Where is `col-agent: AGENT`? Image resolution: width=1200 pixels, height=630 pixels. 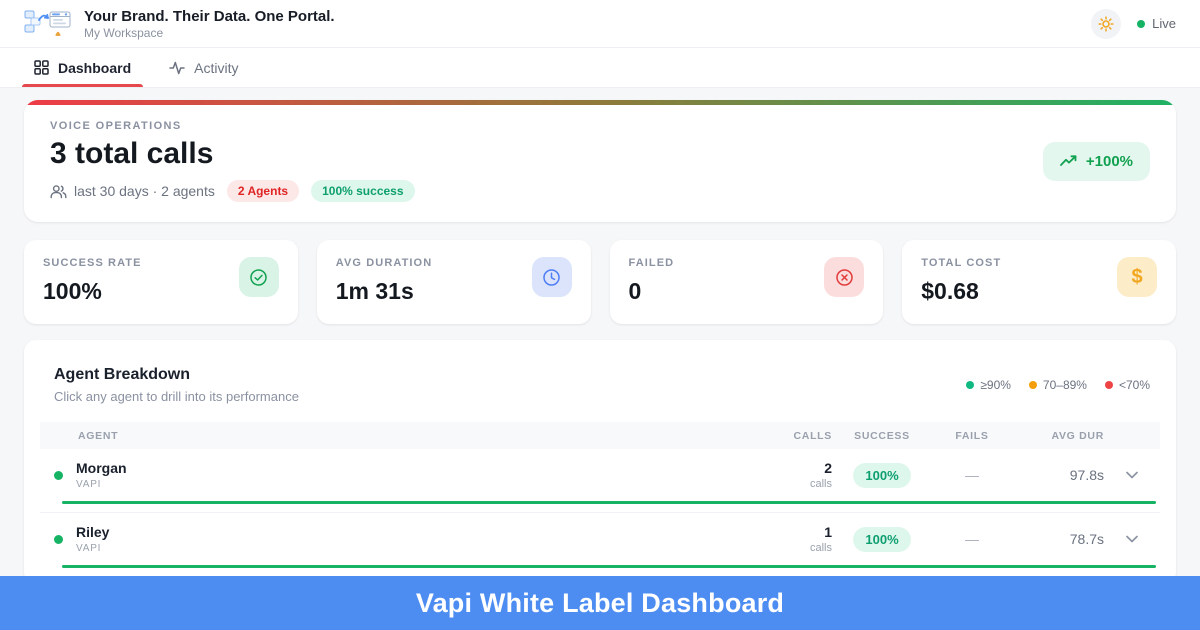
col-agent: AGENT is located at coordinates (98, 435).